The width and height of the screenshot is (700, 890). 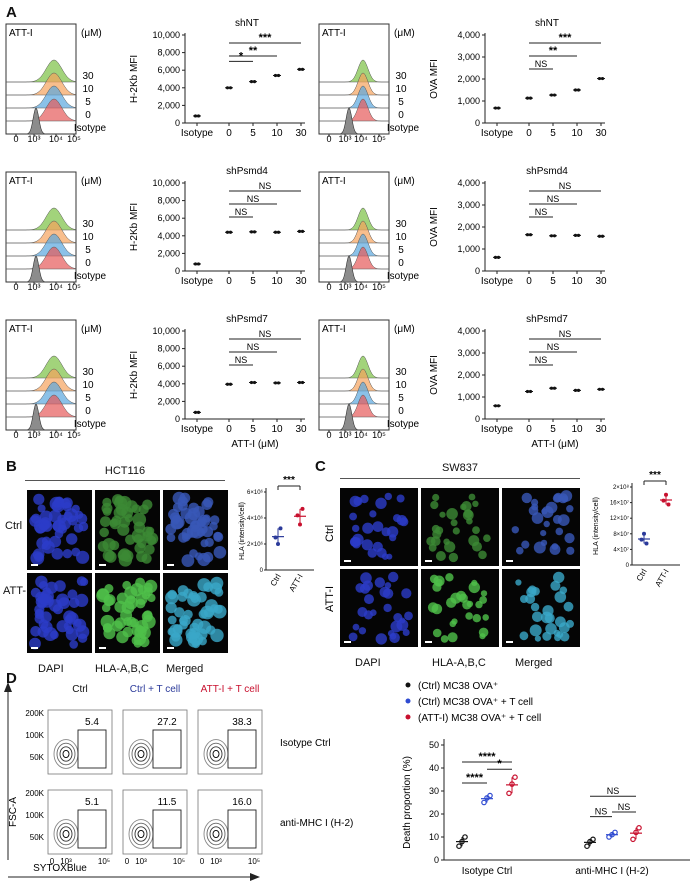 I want to click on y-tick-label: 10, so click(x=434, y=837).